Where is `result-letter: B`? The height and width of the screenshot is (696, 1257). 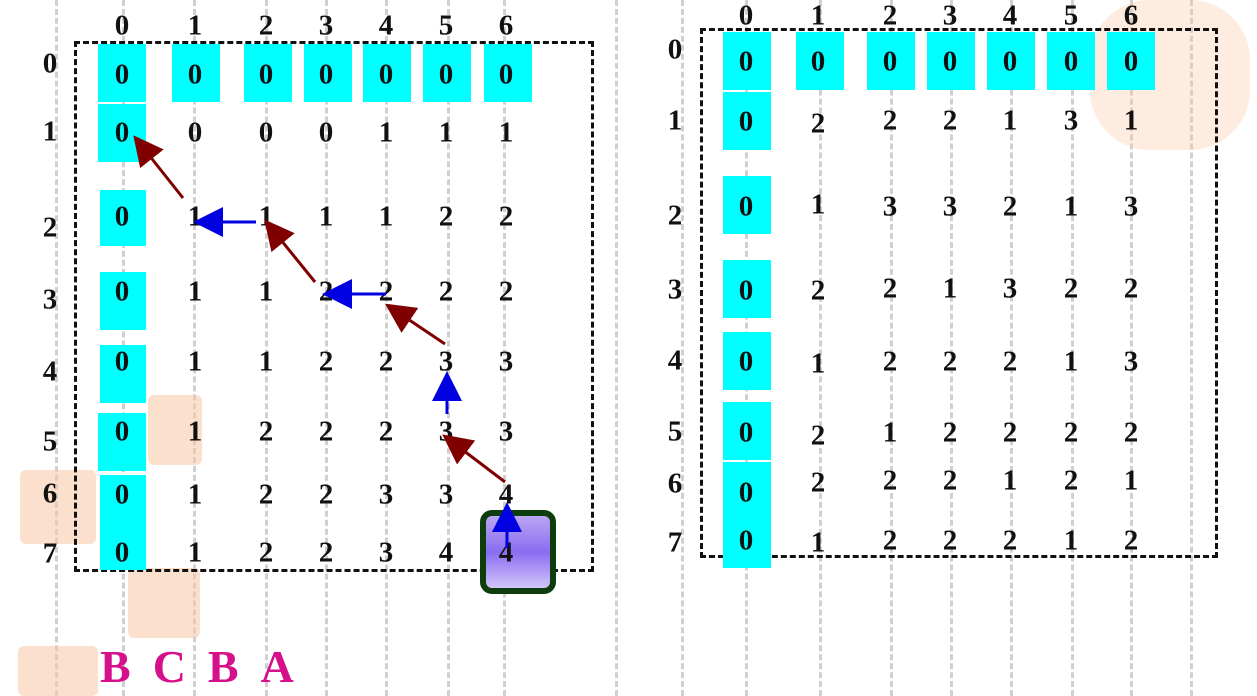 result-letter: B is located at coordinates (223, 666).